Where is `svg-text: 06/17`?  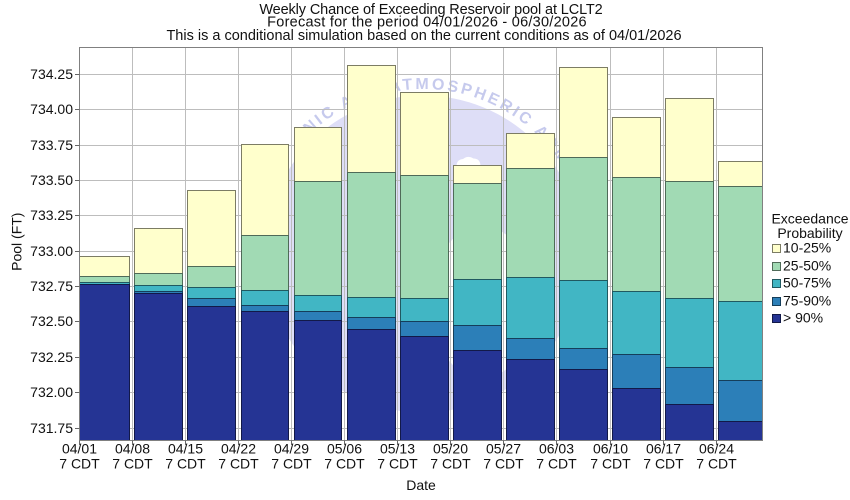
svg-text: 06/17 is located at coordinates (663, 449).